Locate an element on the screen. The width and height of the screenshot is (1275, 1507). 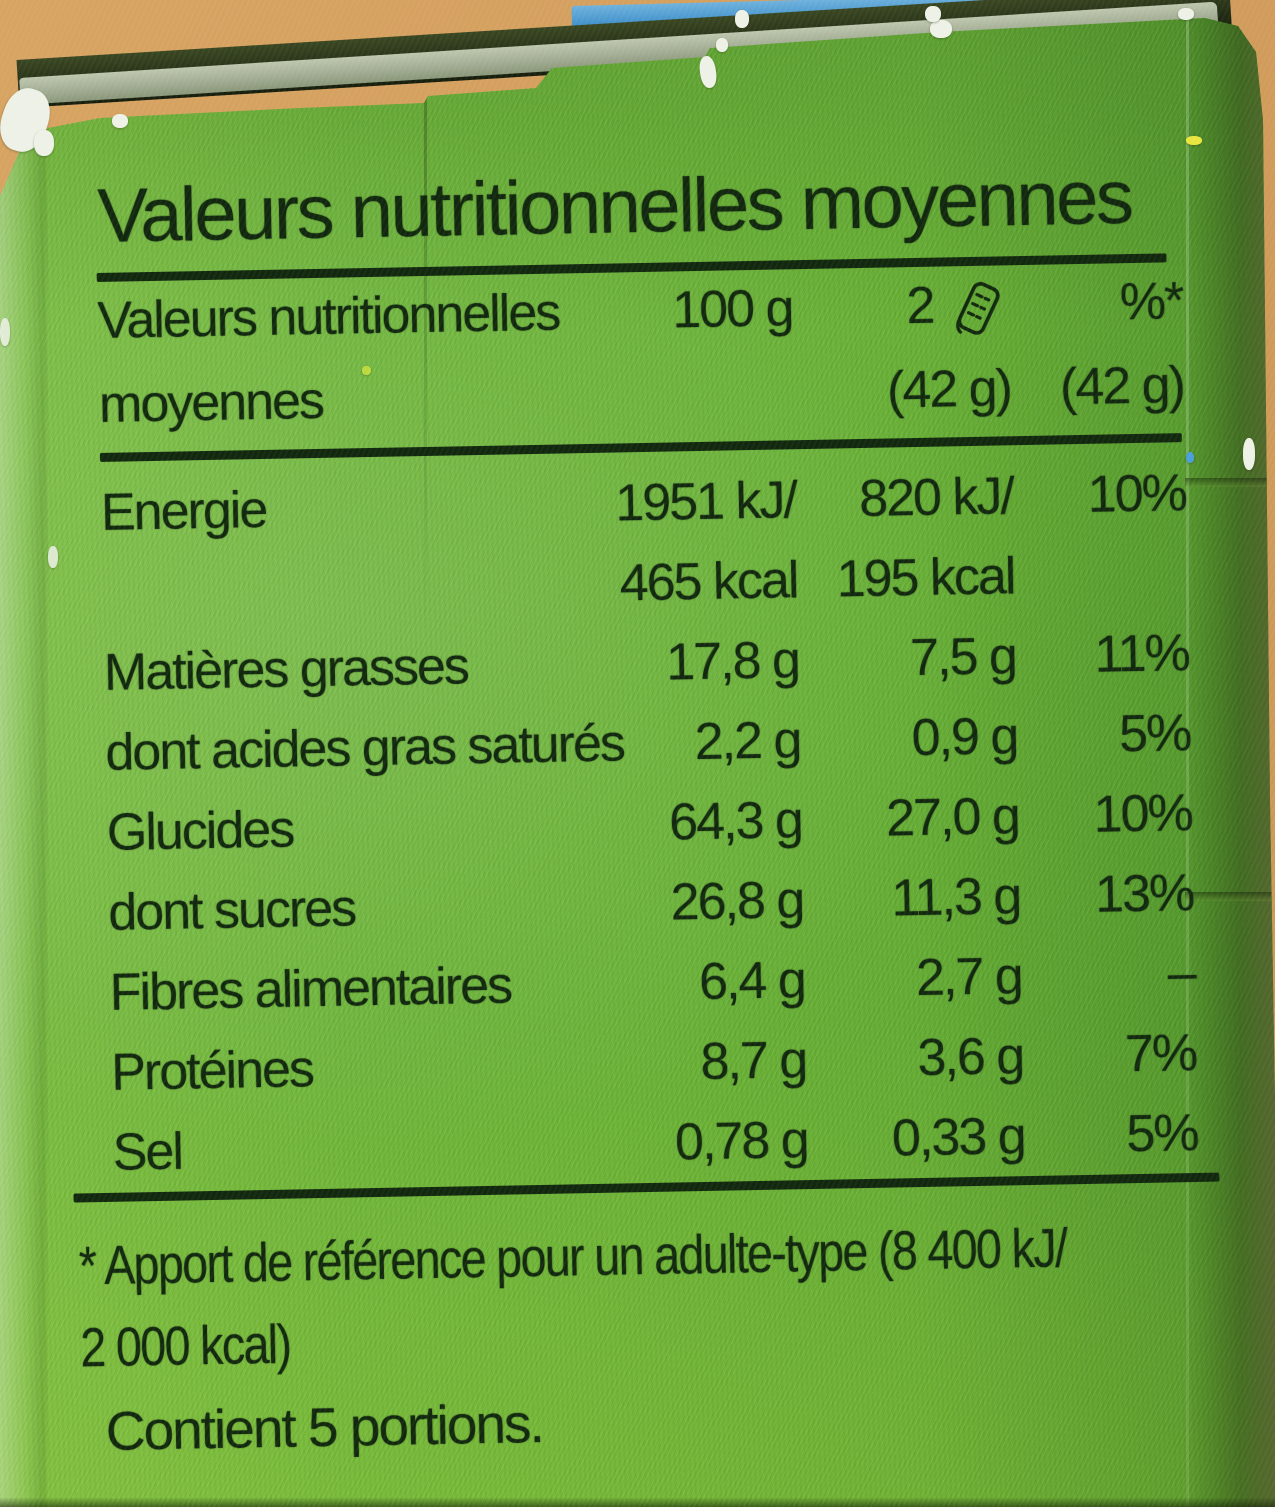
portions-note: Contient 5 portions. is located at coordinates (324, 1427).